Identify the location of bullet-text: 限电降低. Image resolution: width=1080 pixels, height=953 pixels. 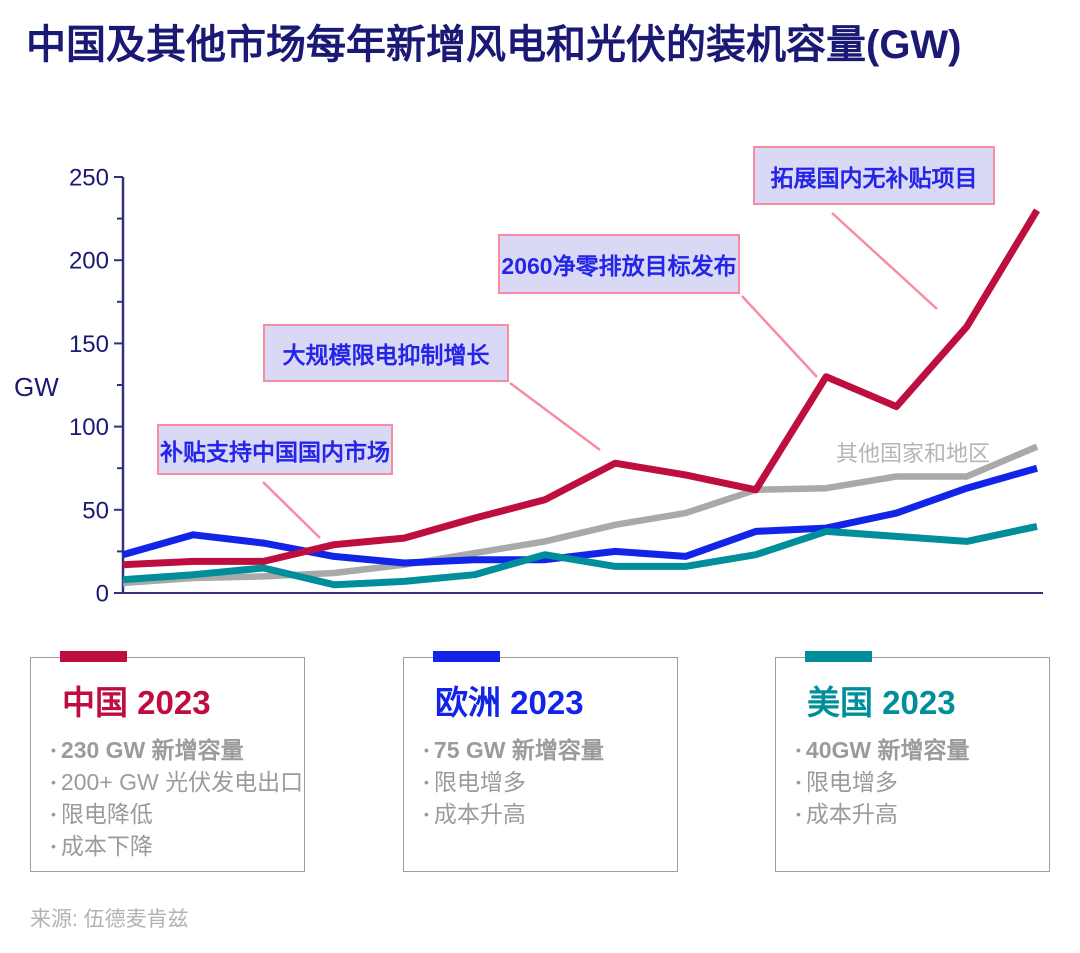
(106, 814).